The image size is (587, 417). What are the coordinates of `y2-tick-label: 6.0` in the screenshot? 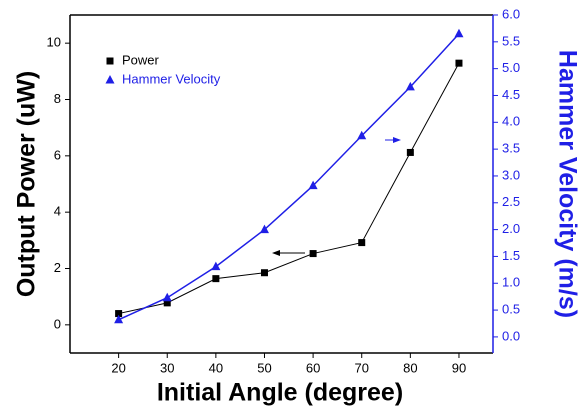 It's located at (511, 13).